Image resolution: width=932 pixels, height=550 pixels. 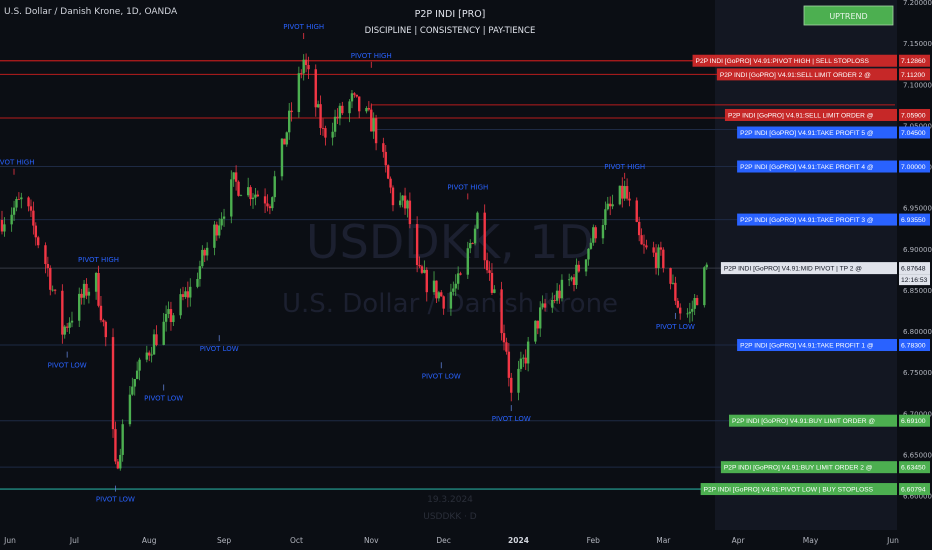 I want to click on price-tick: 6.85000, so click(x=917, y=291).